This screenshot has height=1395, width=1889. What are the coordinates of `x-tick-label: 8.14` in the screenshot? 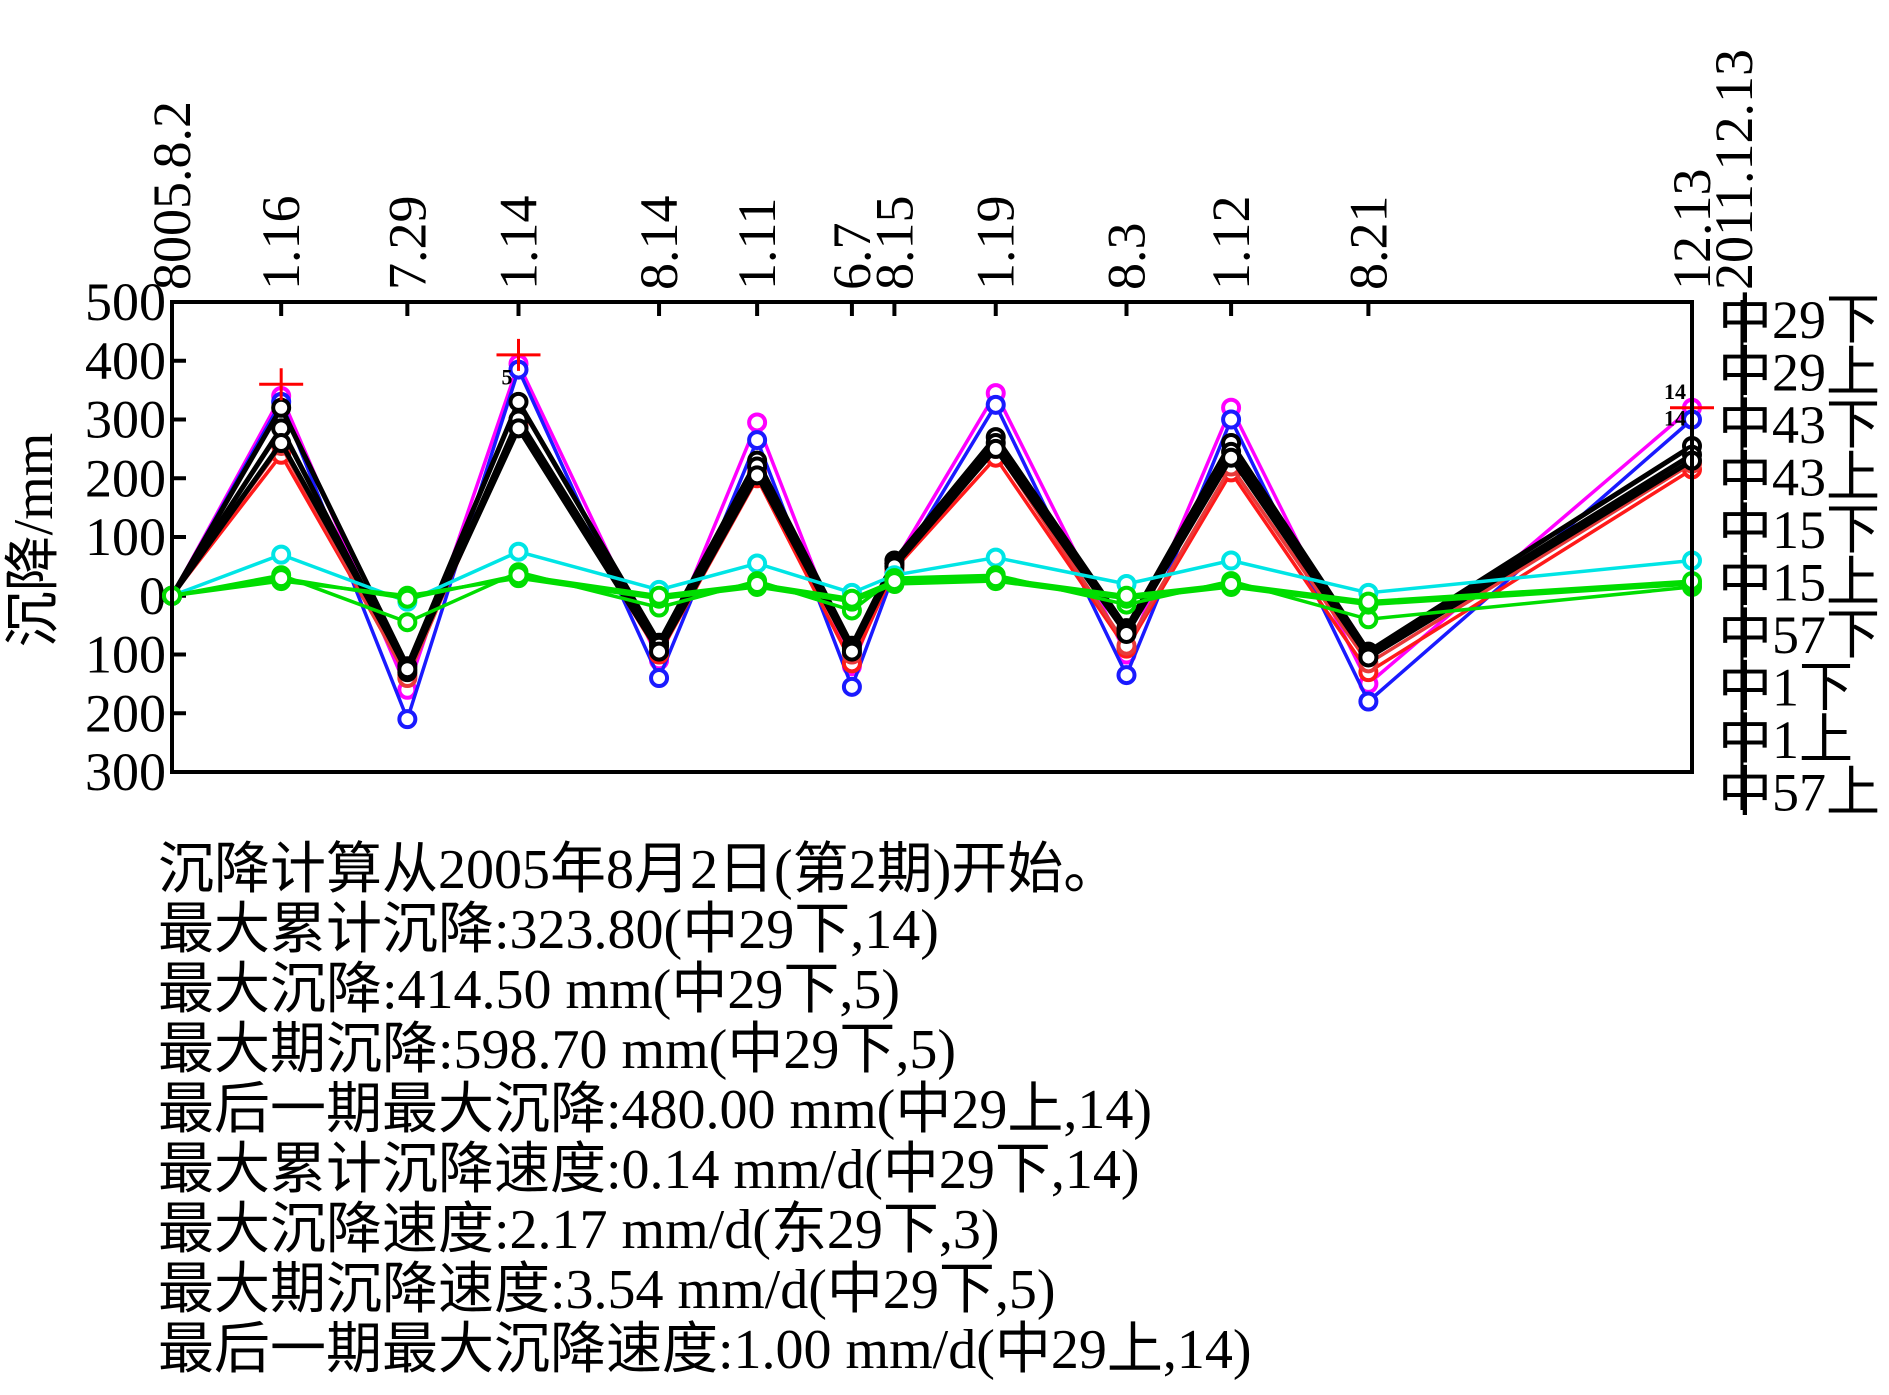 It's located at (659, 243).